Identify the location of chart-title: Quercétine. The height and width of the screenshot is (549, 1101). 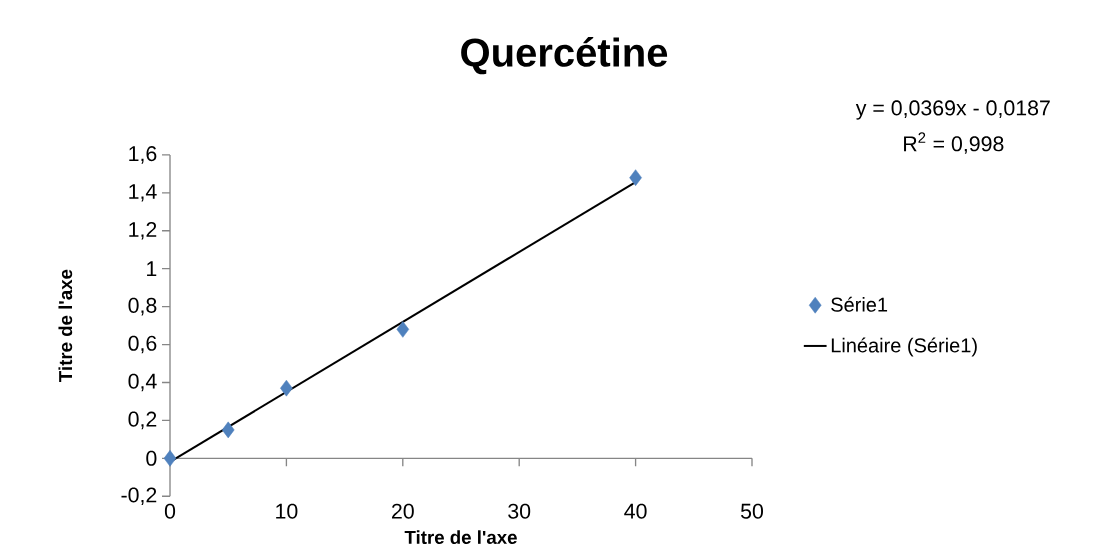
(564, 56).